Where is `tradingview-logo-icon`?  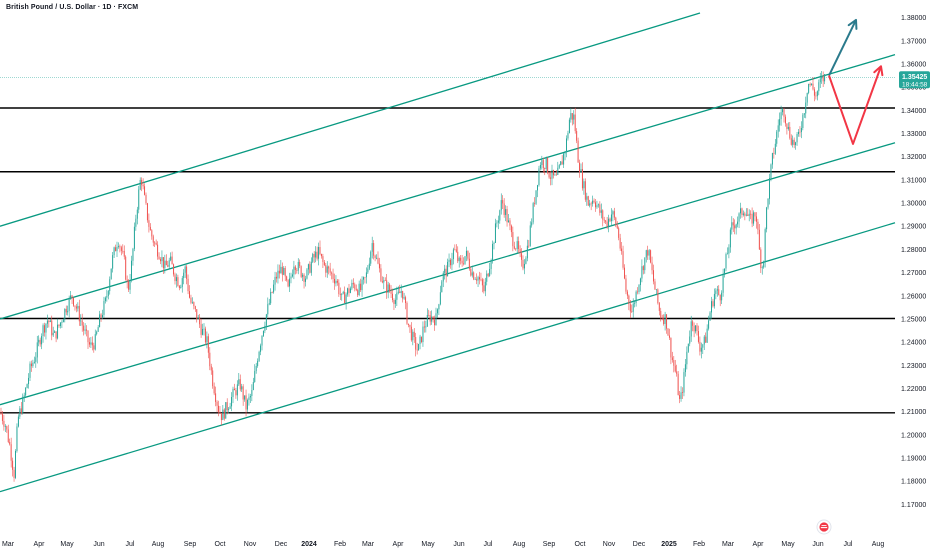
tradingview-logo-icon is located at coordinates (824, 527).